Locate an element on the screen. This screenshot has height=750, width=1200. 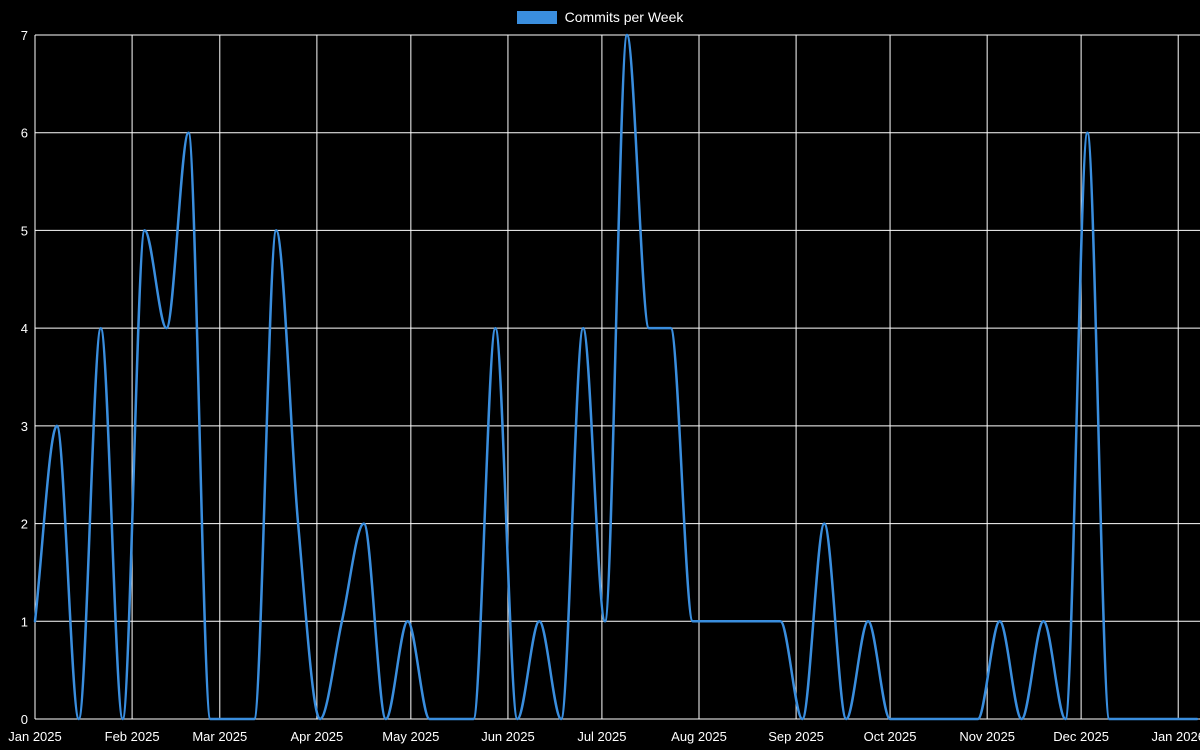
legend-label: Commits per Week is located at coordinates (624, 17).